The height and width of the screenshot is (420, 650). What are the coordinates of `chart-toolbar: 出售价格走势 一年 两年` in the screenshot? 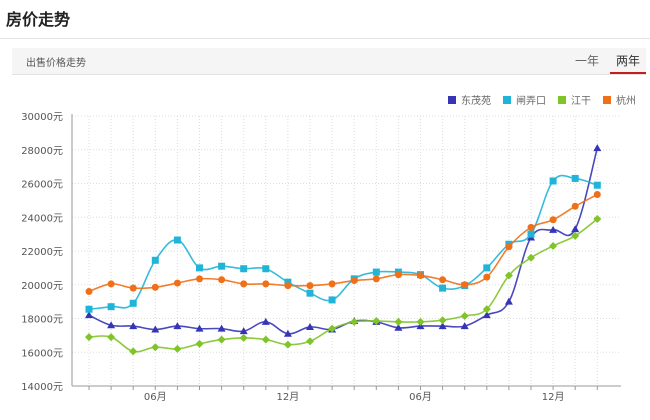 It's located at (329, 61).